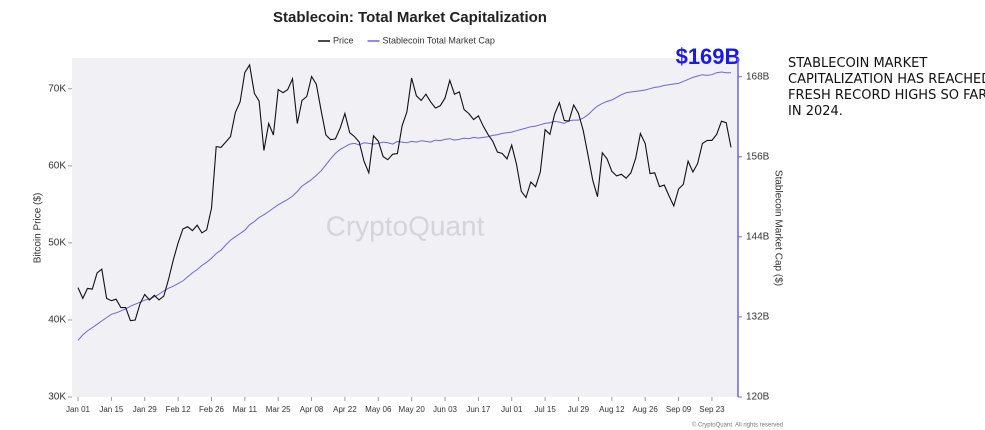 The image size is (985, 430). What do you see at coordinates (886, 95) in the screenshot?
I see `note-line: FRESH RECORD HIGHS SO FAR` at bounding box center [886, 95].